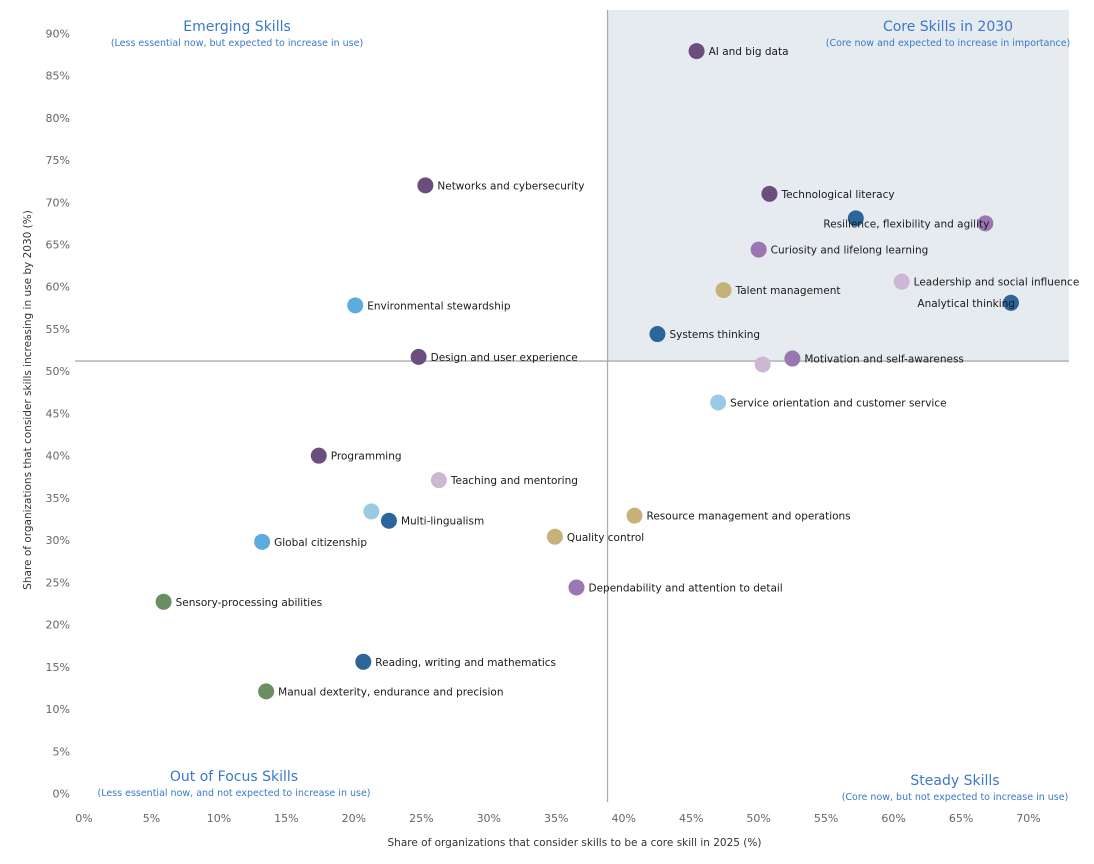 The height and width of the screenshot is (864, 1094). I want to click on data-point-label: Service orientation and customer service, so click(838, 403).